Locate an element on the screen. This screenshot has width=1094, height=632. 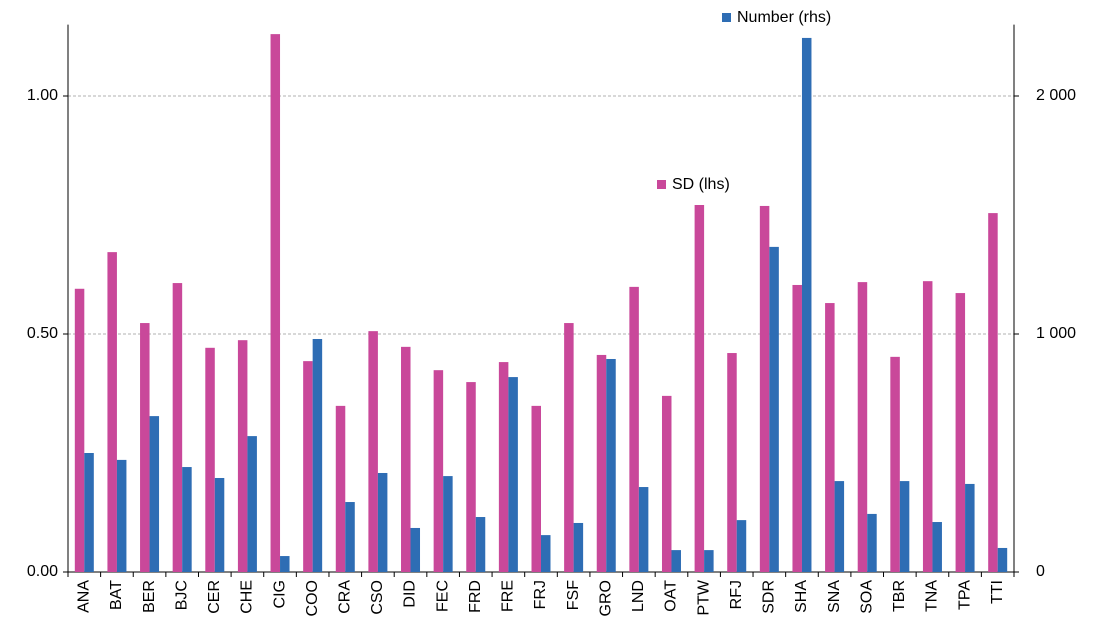
legend-label: Number (rhs) is located at coordinates (784, 17).